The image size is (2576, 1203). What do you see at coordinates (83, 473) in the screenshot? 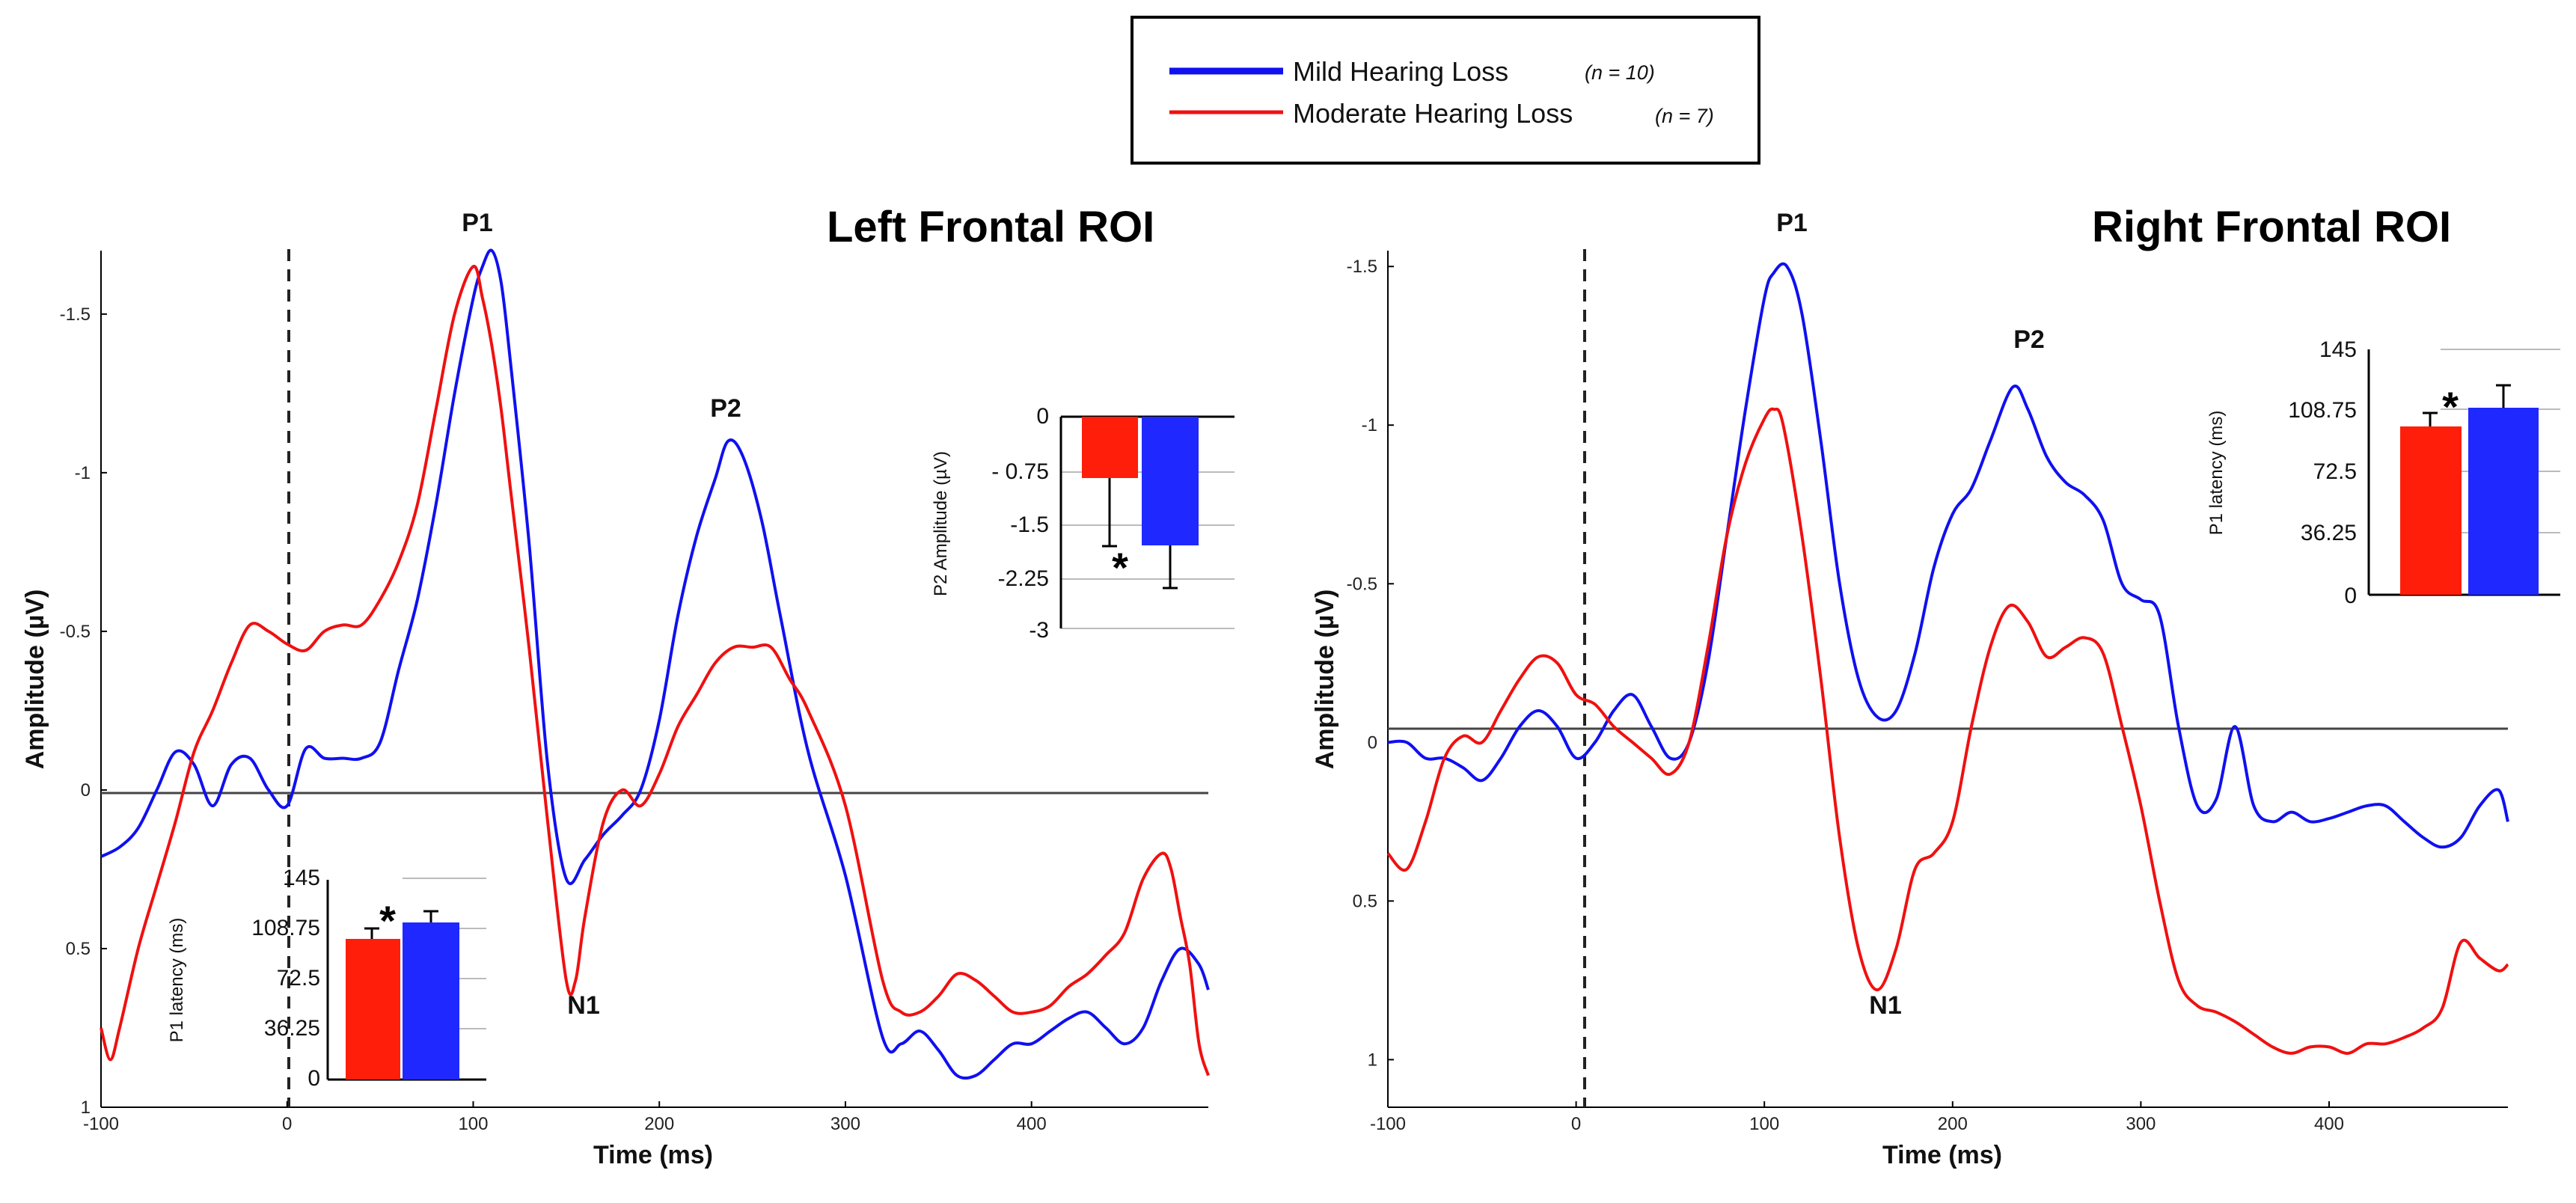
I see `left-y-tick-label: -1` at bounding box center [83, 473].